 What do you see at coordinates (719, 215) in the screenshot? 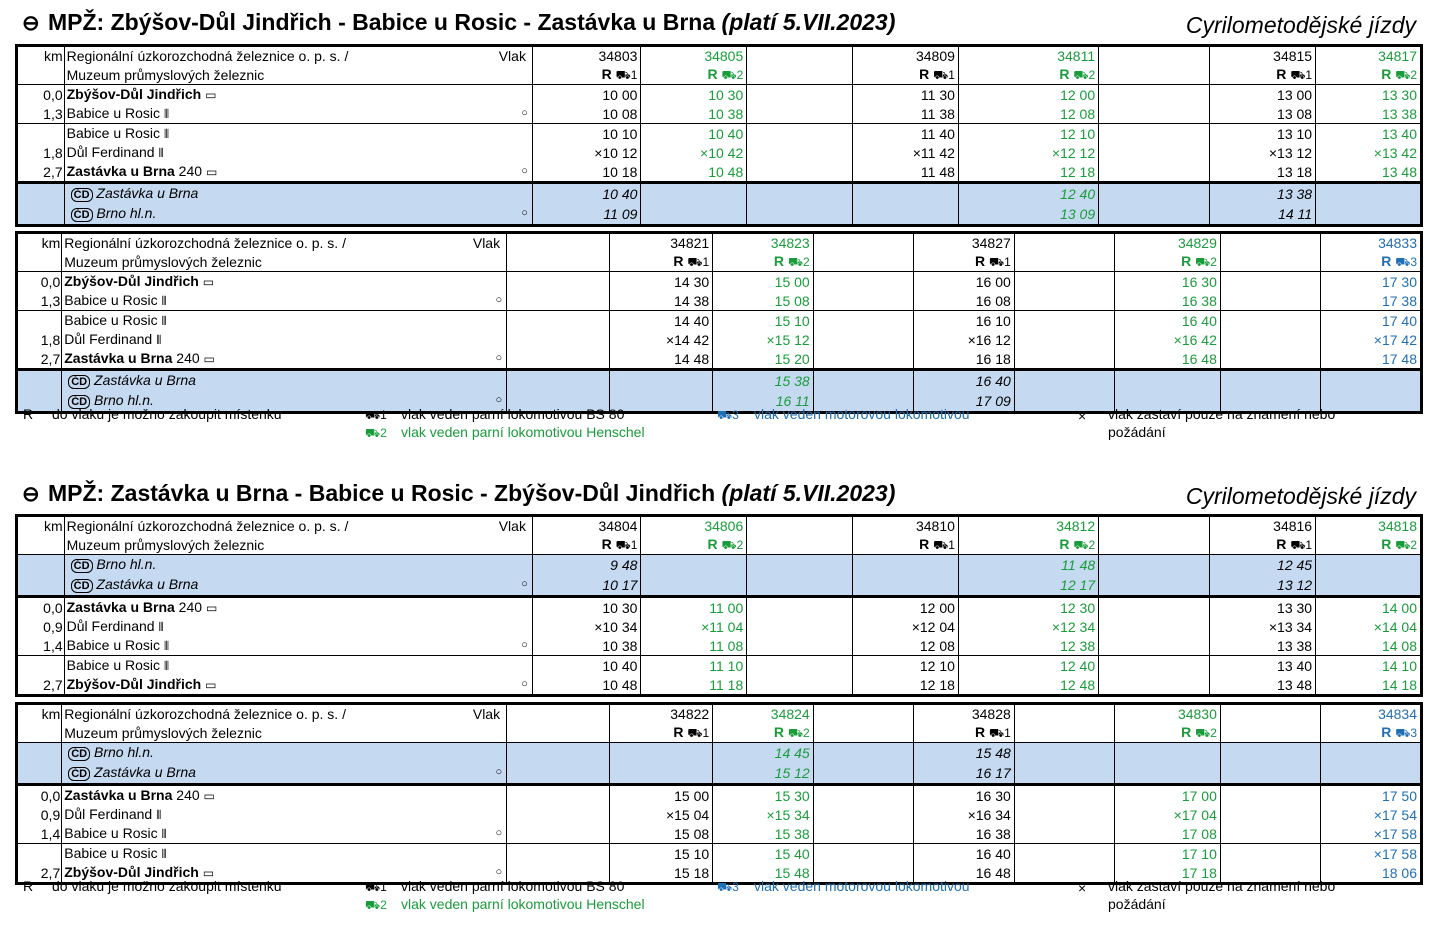
I see `table-row: ČD Brno hl.n. ○ 11 09 13 09 14 11` at bounding box center [719, 215].